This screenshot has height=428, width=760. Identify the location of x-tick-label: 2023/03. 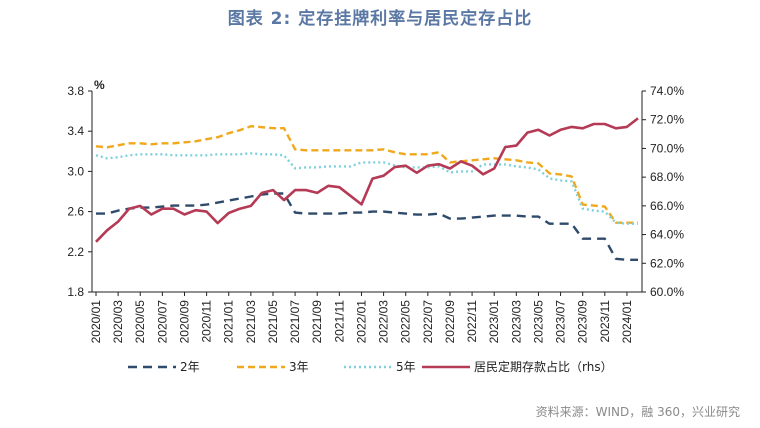
(516, 322).